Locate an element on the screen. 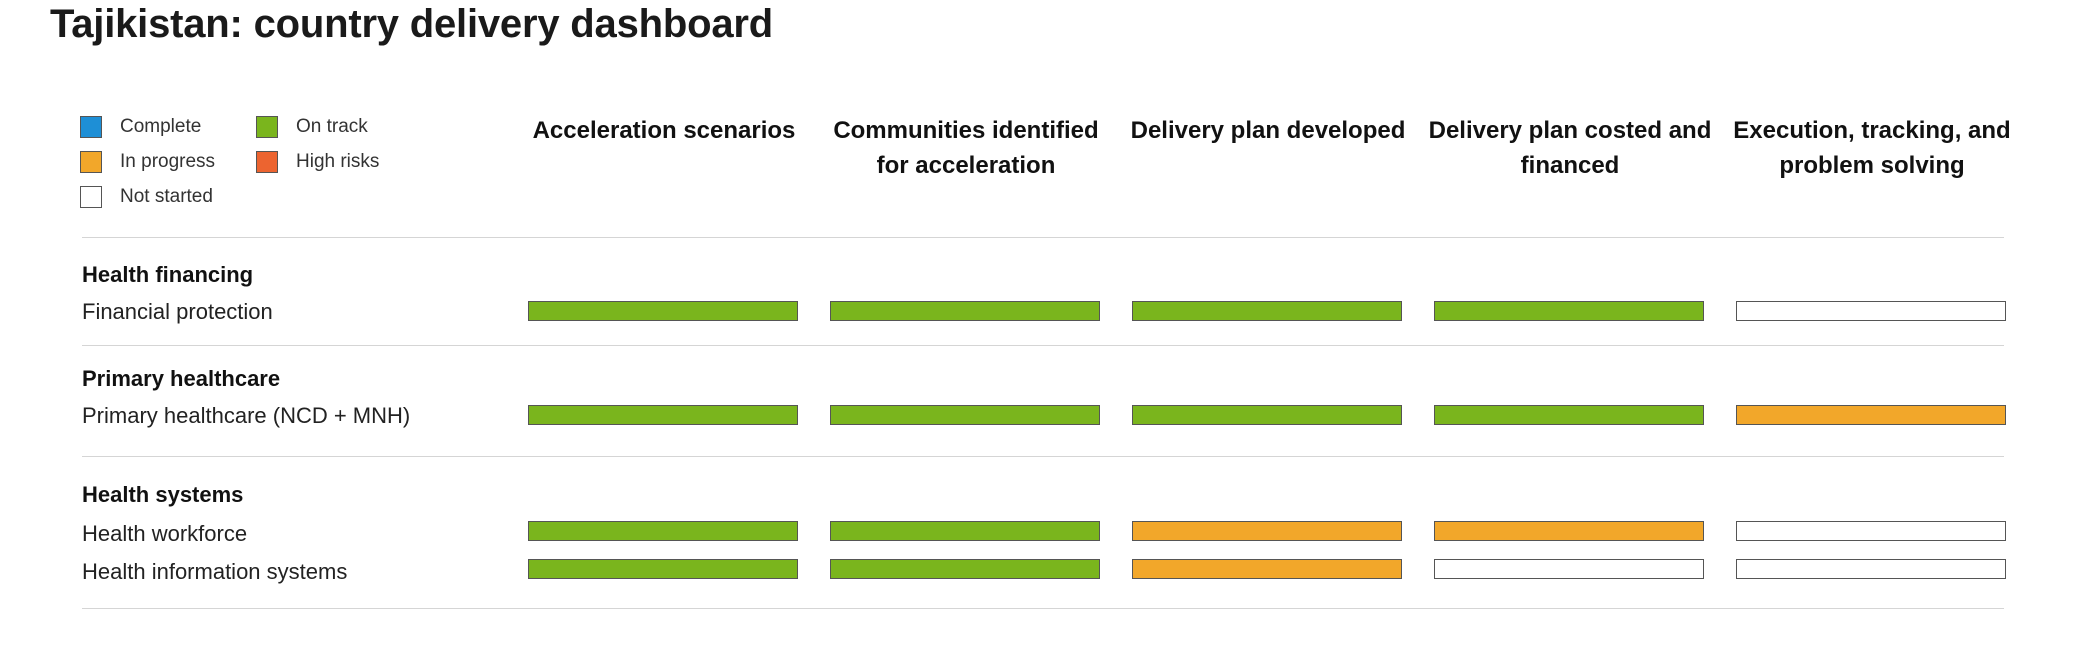 The width and height of the screenshot is (2093, 665). legend-item-high-risks: High risks is located at coordinates (317, 162).